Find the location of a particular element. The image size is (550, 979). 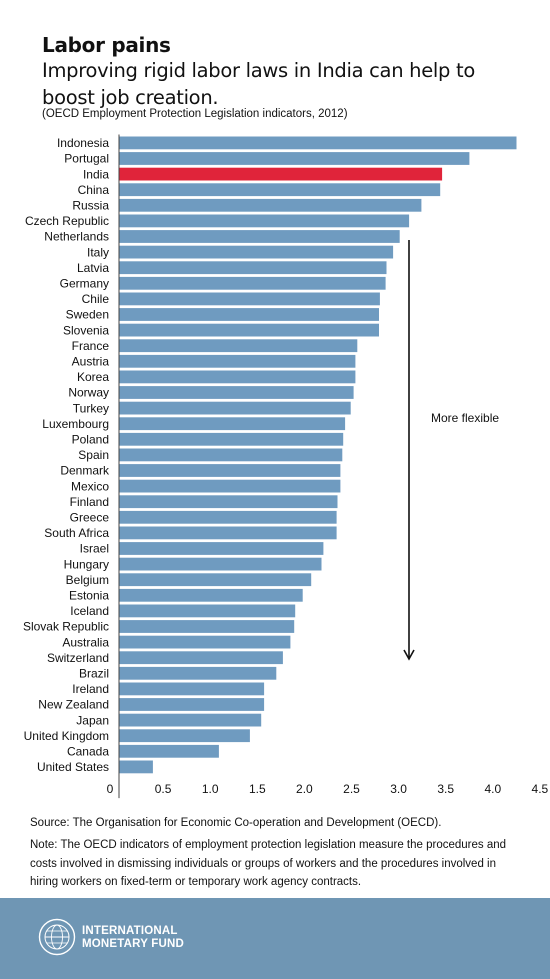

category-label: Israel is located at coordinates (94, 549).